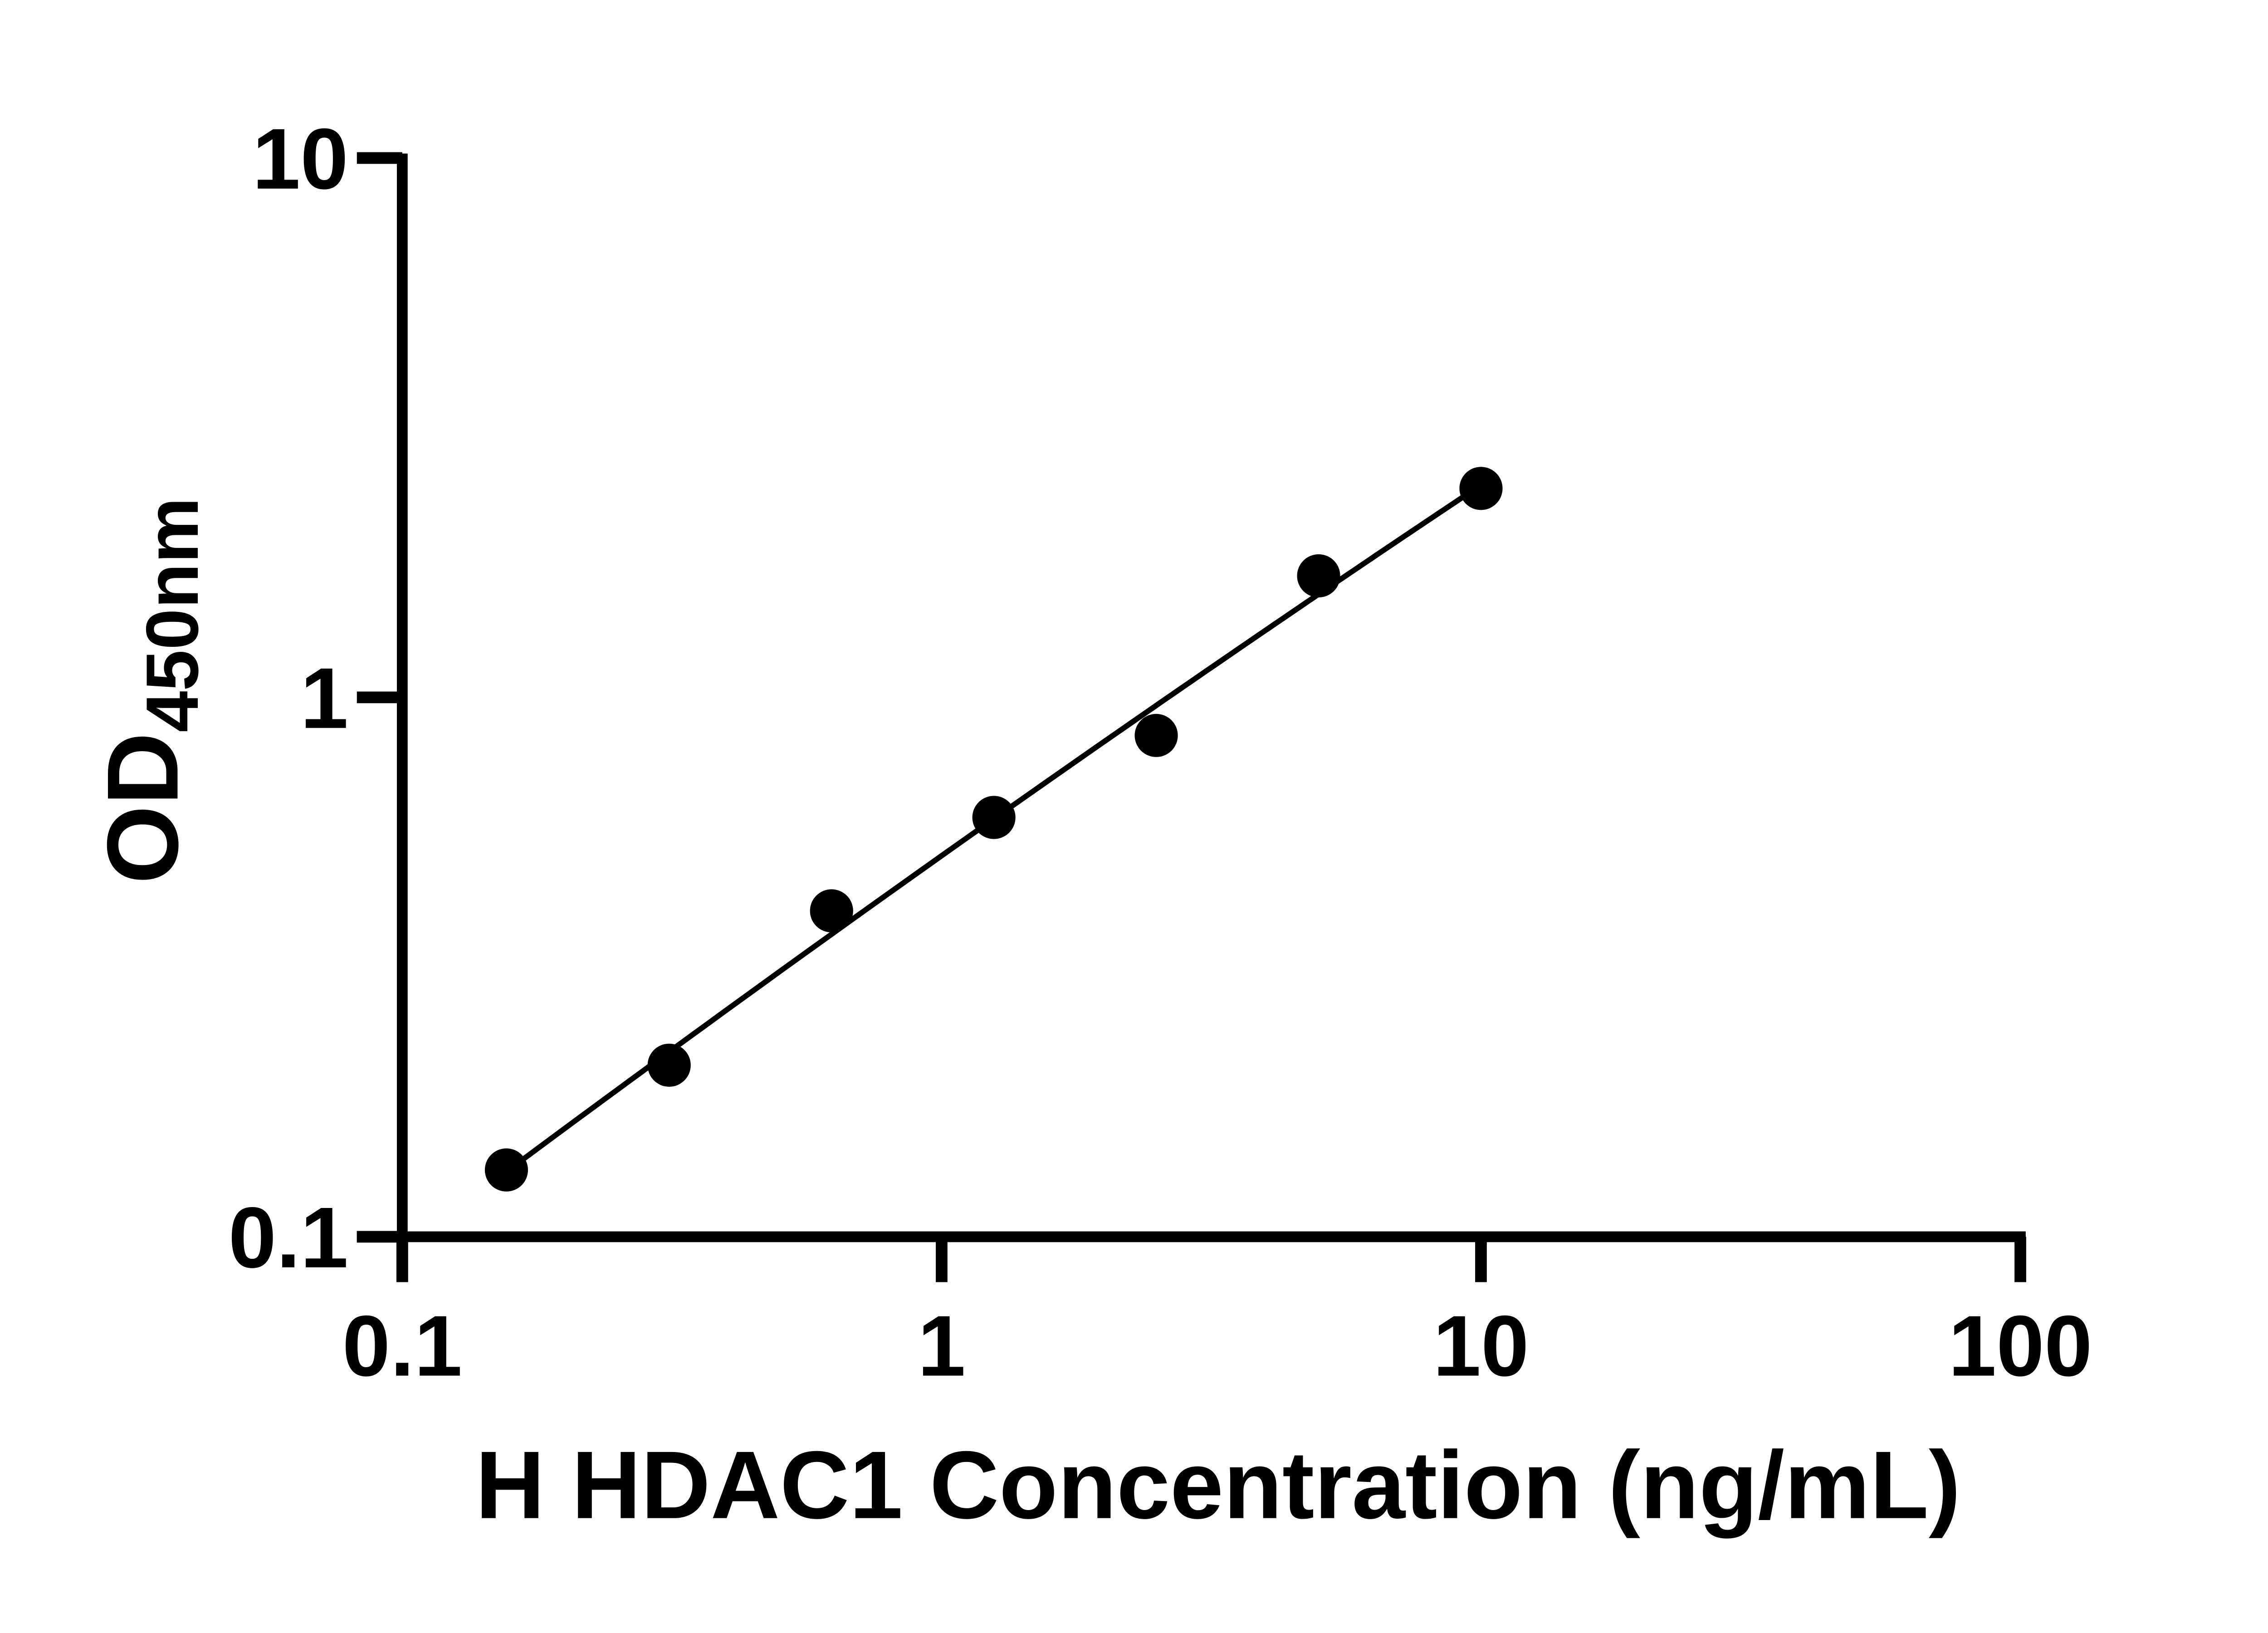  I want to click on x-tick-label: 10, so click(1481, 1346).